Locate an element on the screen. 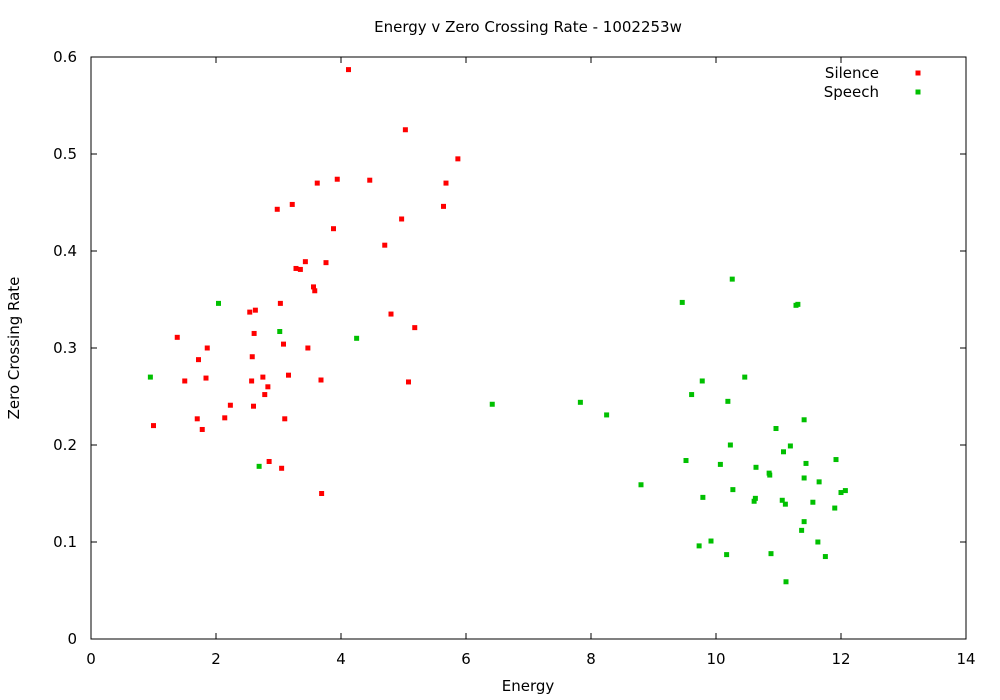 This screenshot has height=700, width=1000. y-tick-label: 0.2 is located at coordinates (65, 445).